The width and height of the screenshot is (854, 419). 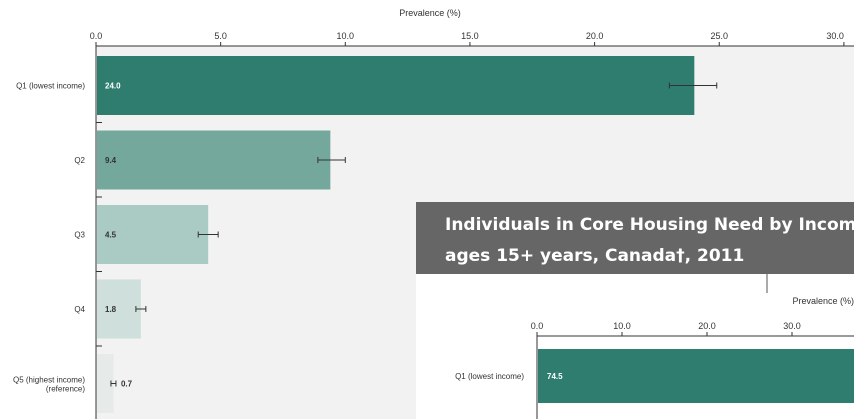 What do you see at coordinates (127, 384) in the screenshot?
I see `value-label: 0.7` at bounding box center [127, 384].